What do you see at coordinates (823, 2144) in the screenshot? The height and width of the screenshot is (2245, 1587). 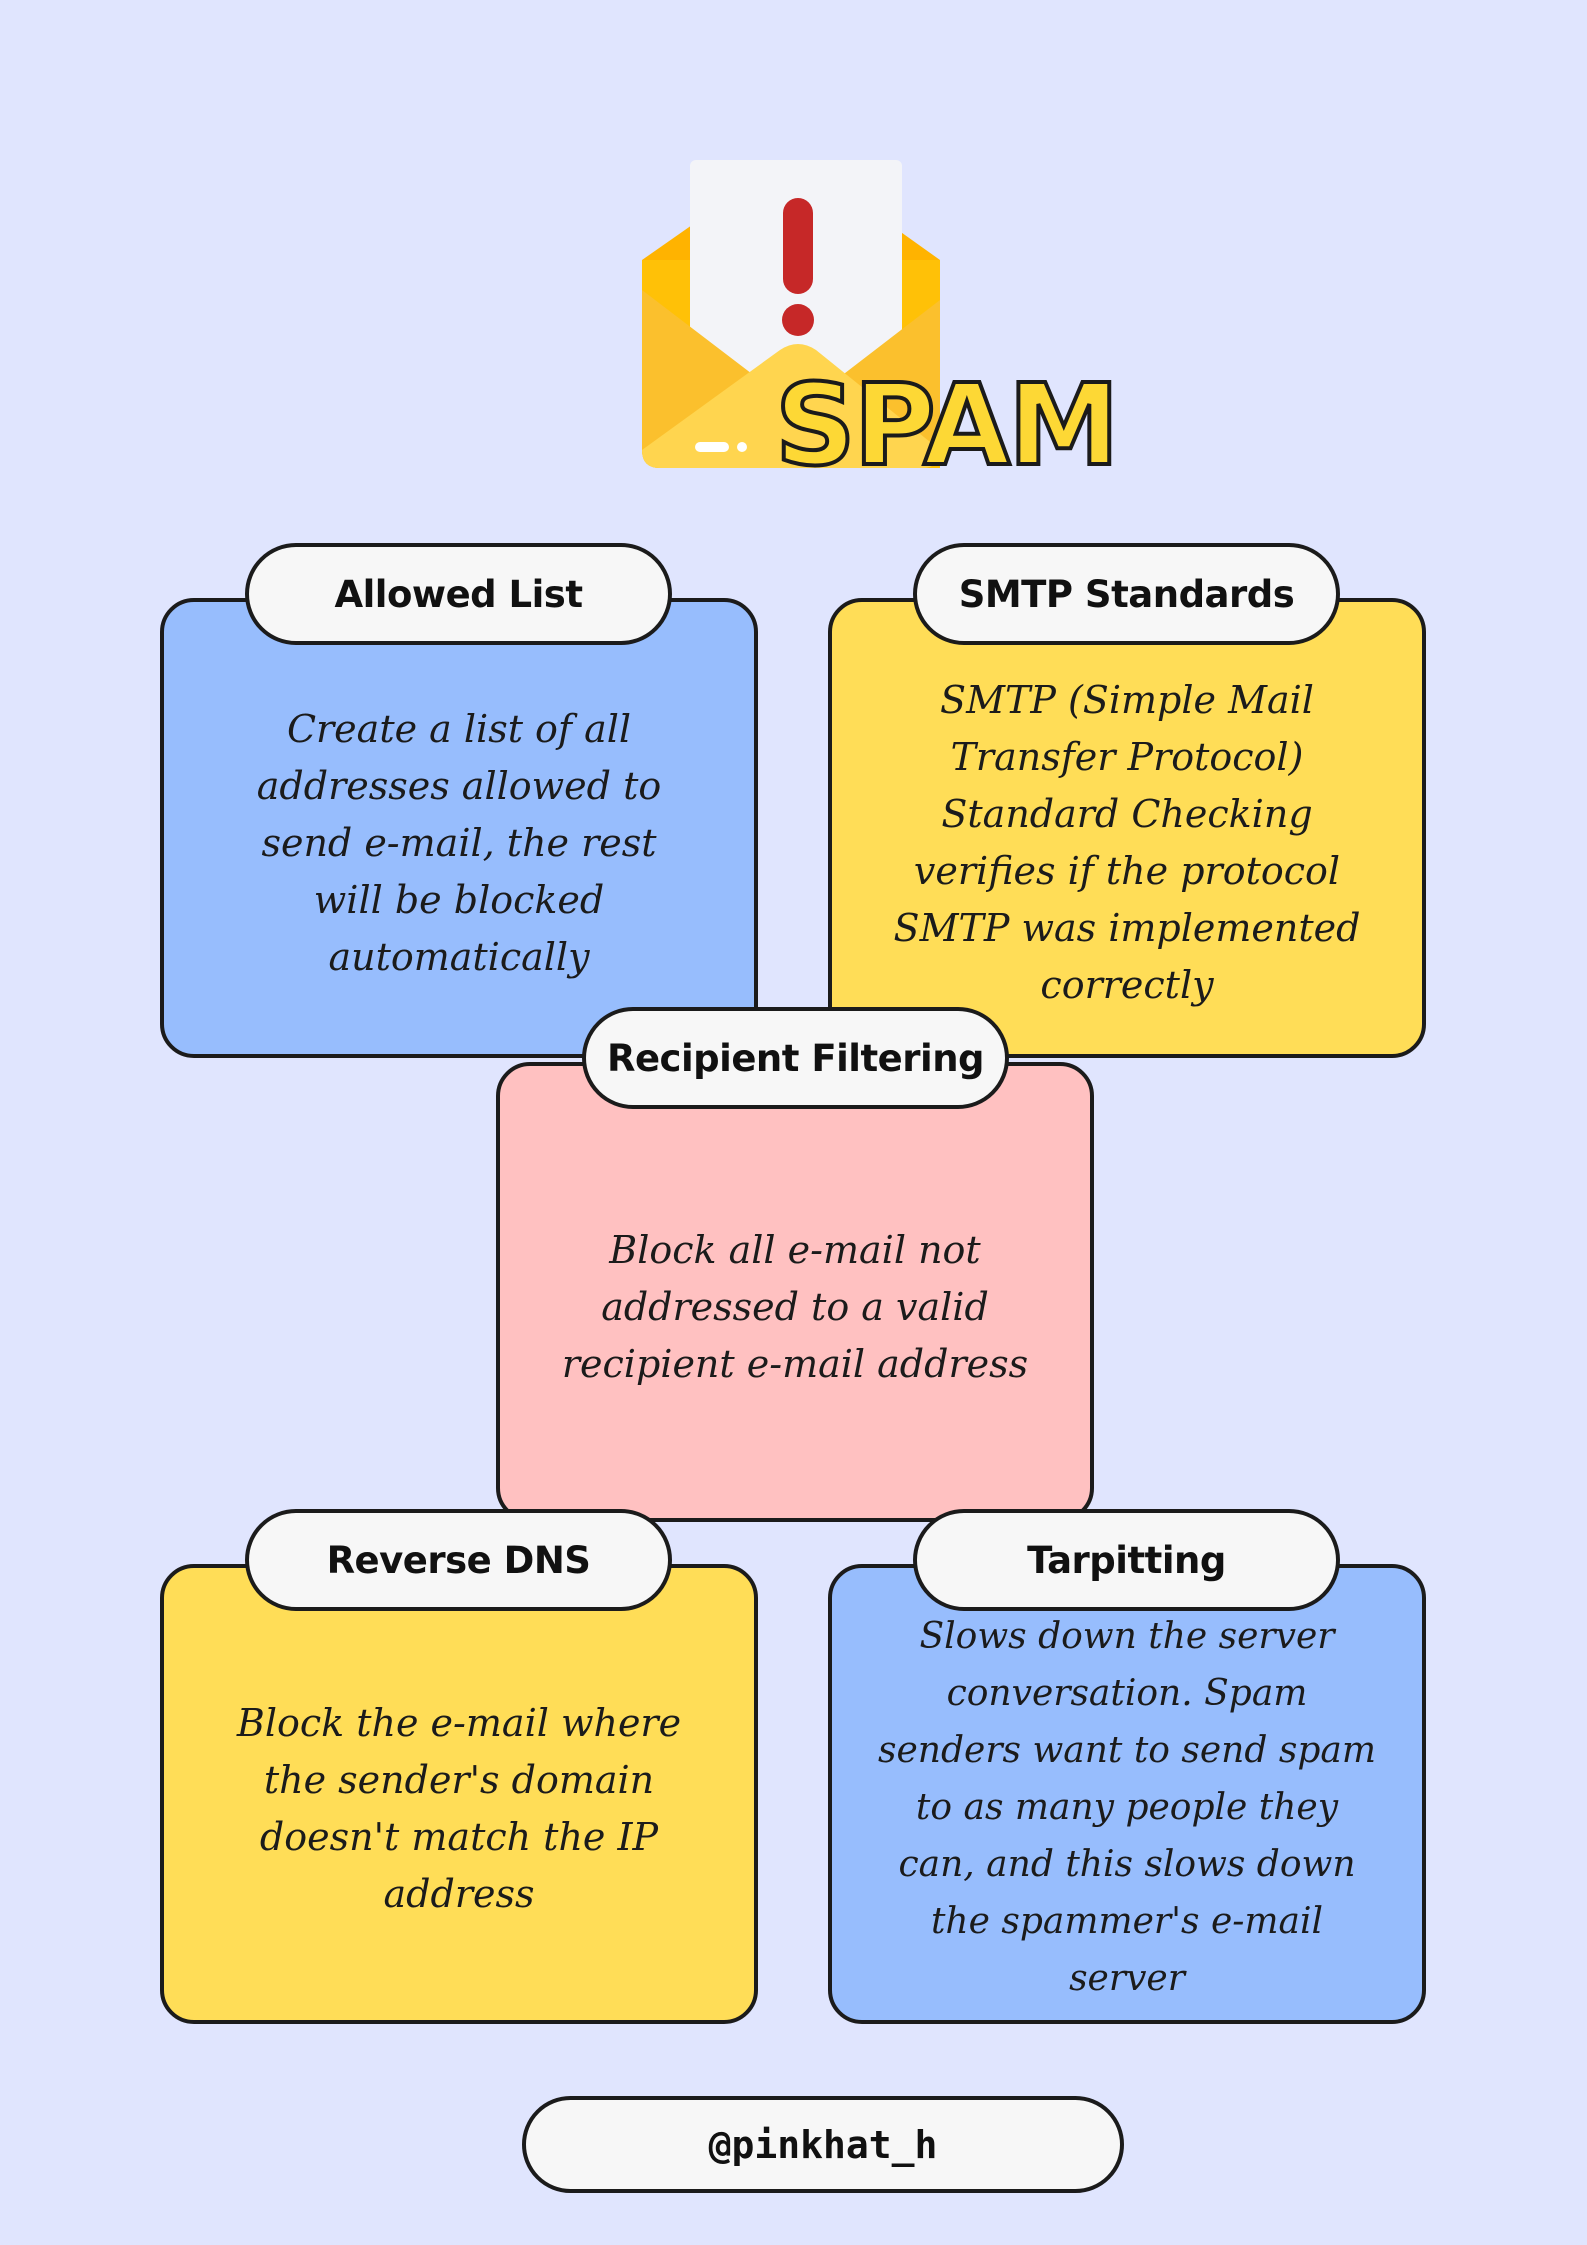 I see `author-handle: @pinkhat_h` at bounding box center [823, 2144].